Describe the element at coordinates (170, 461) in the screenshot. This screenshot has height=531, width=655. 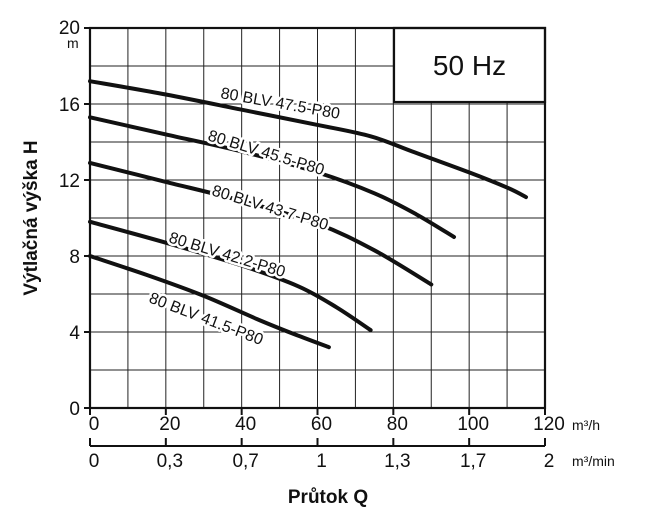
I see `x2-tick-label: 0,3` at that location.